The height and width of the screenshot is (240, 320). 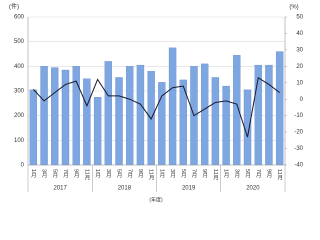 What do you see at coordinates (125, 189) in the screenshot?
I see `year-label: 2018` at bounding box center [125, 189].